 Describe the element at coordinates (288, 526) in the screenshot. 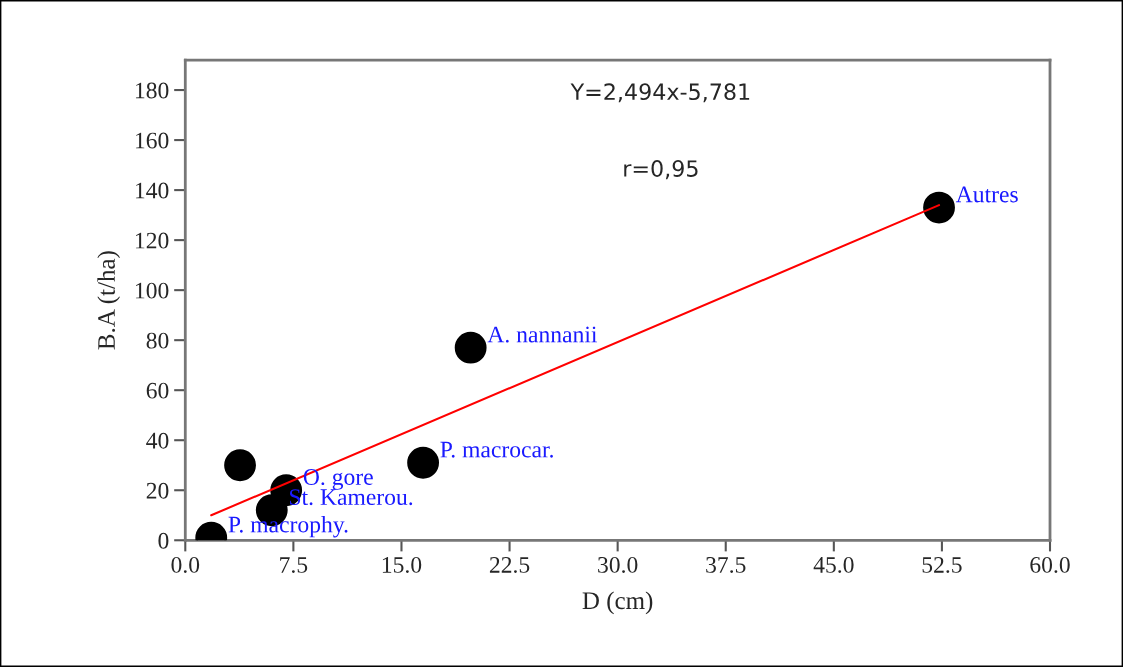

I see `annotation: P. macrophy.` at that location.